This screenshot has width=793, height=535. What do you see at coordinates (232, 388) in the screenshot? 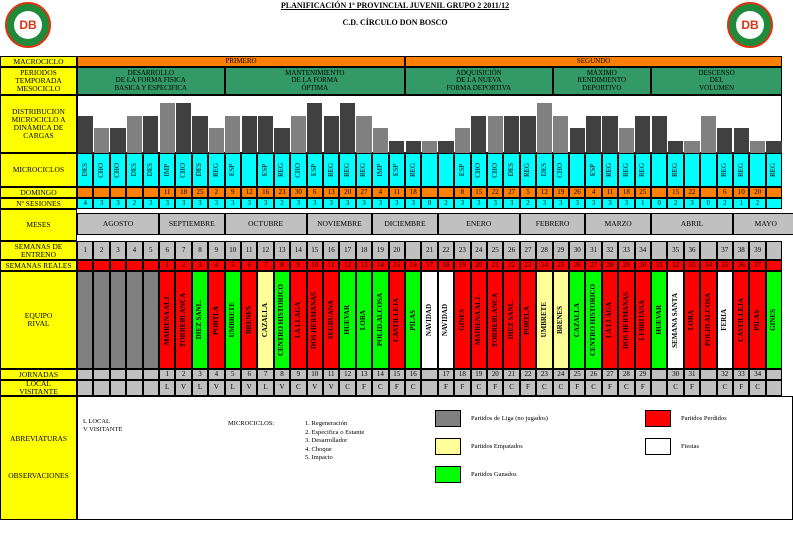
I see `home-away-cell: L` at bounding box center [232, 388].